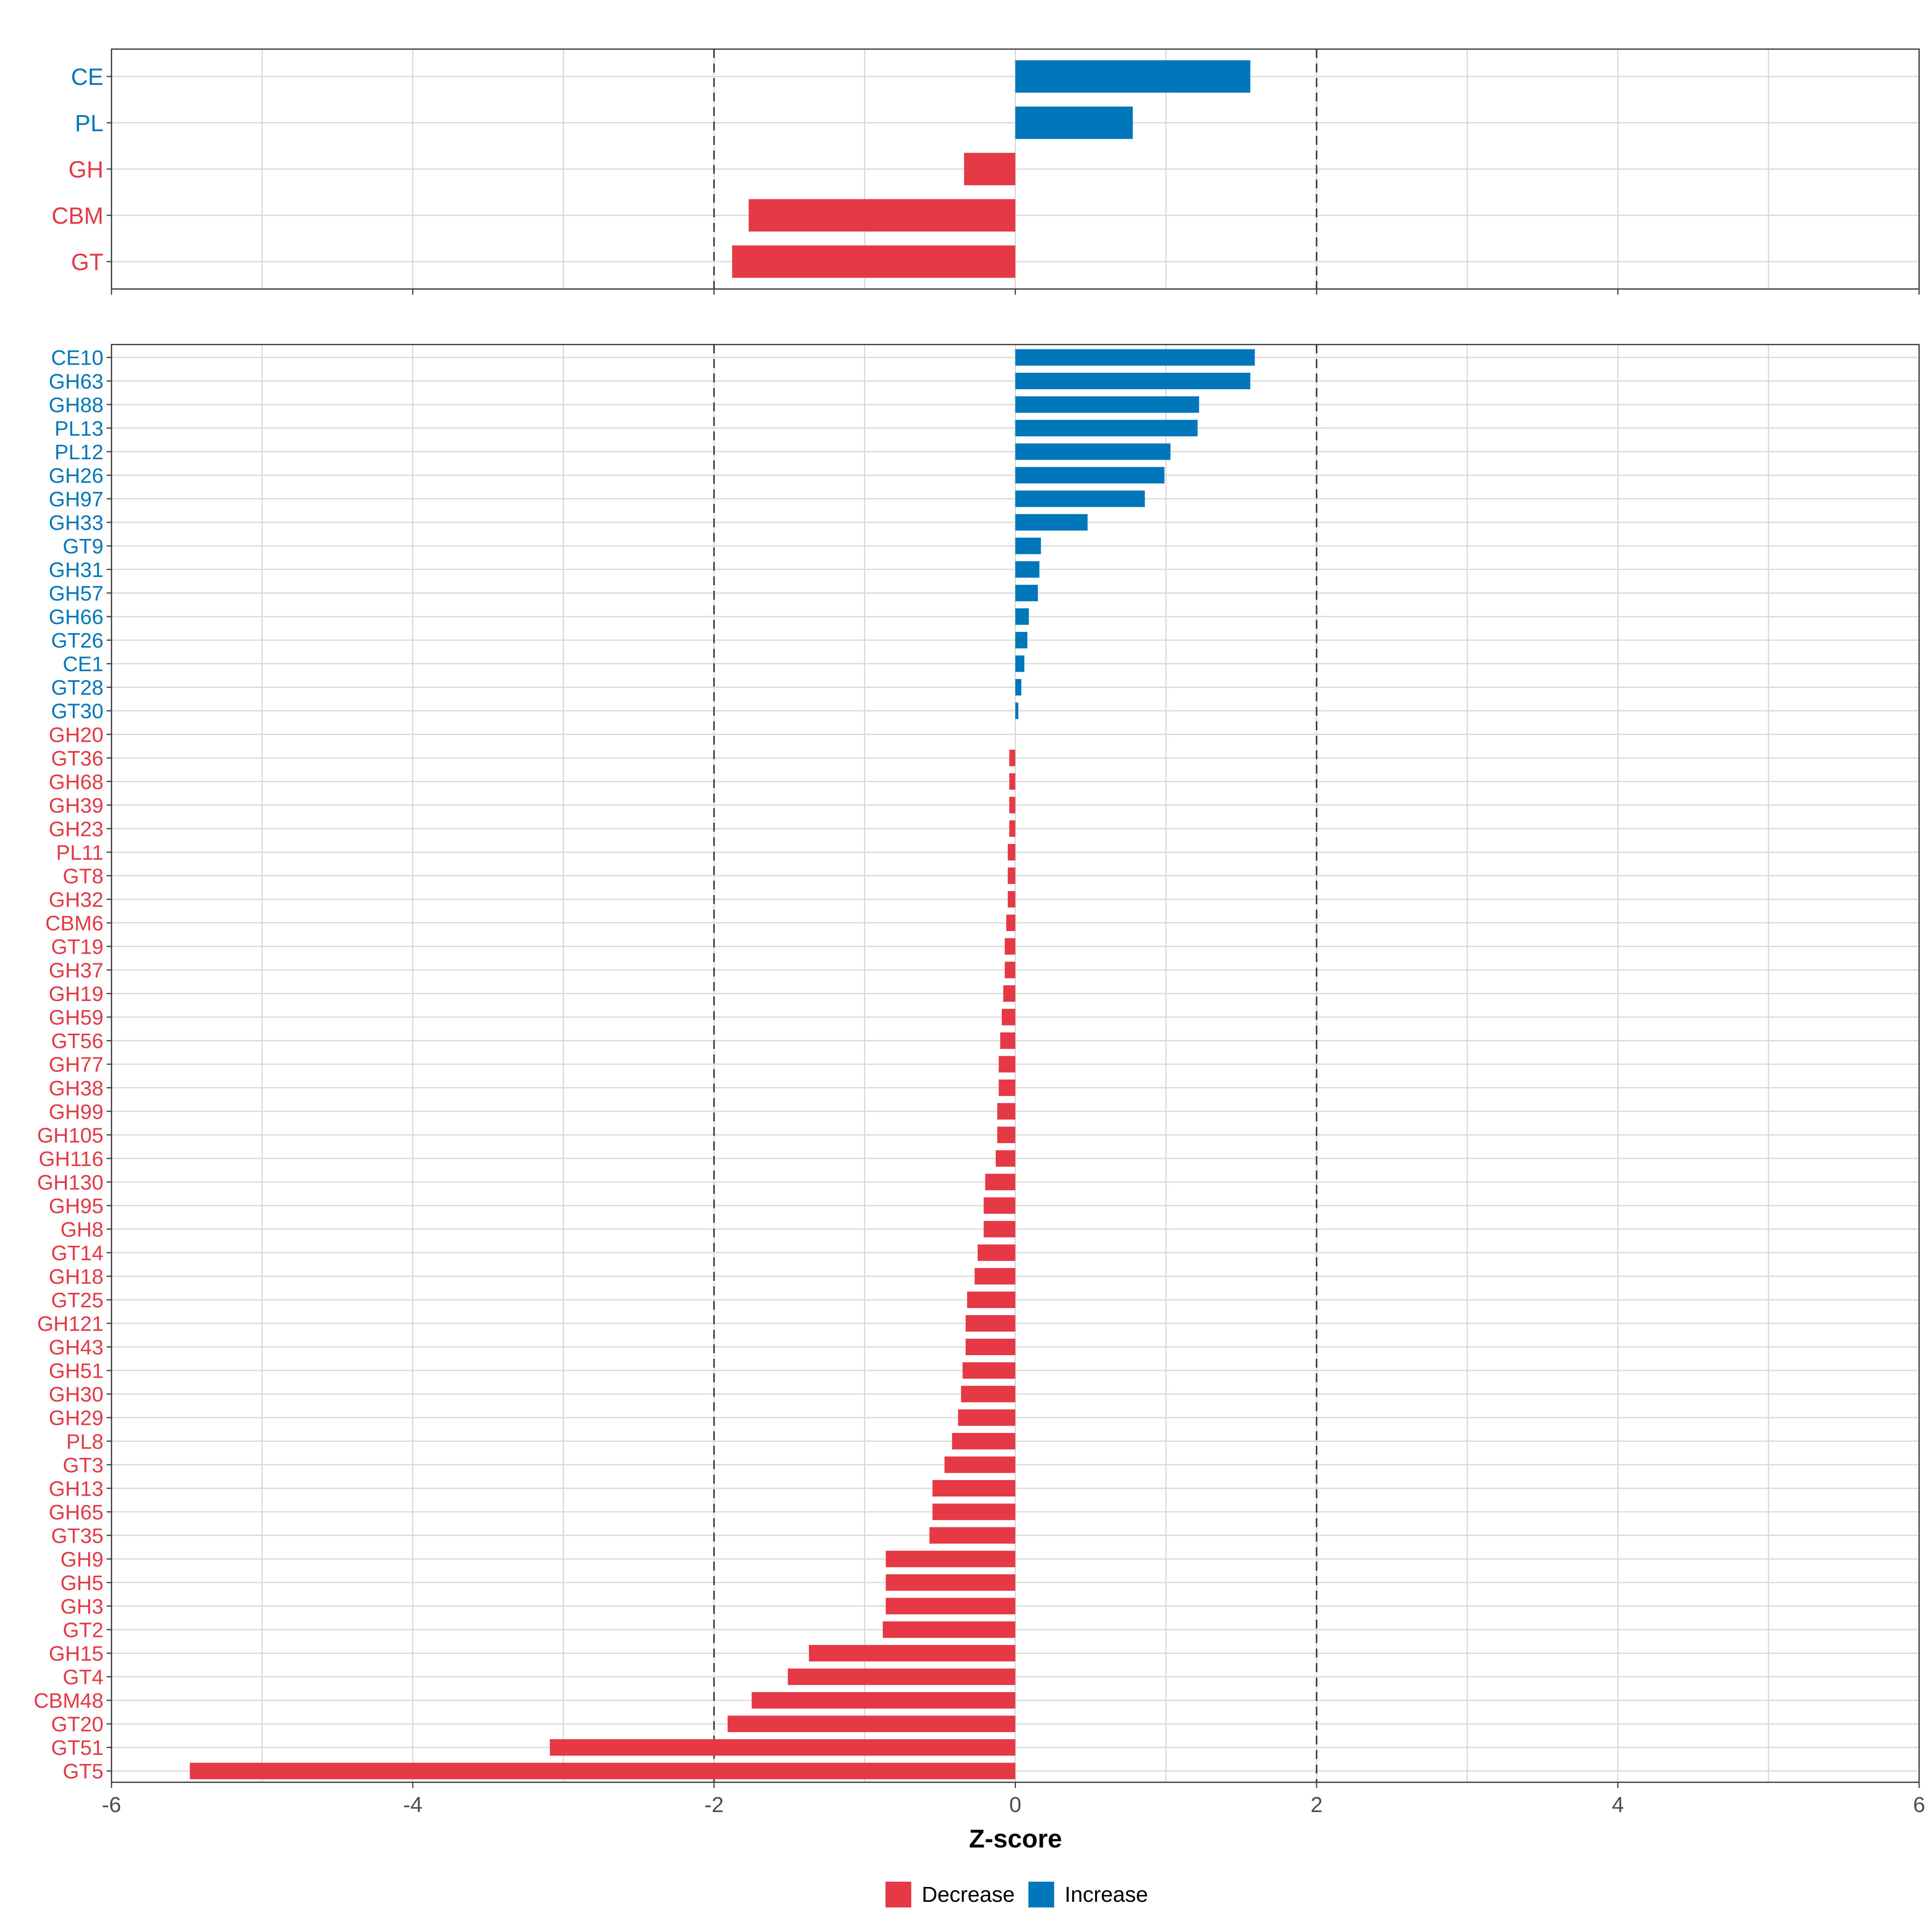 Image resolution: width=1932 pixels, height=1932 pixels. What do you see at coordinates (1010, 970) in the screenshot?
I see `bar-gh37` at bounding box center [1010, 970].